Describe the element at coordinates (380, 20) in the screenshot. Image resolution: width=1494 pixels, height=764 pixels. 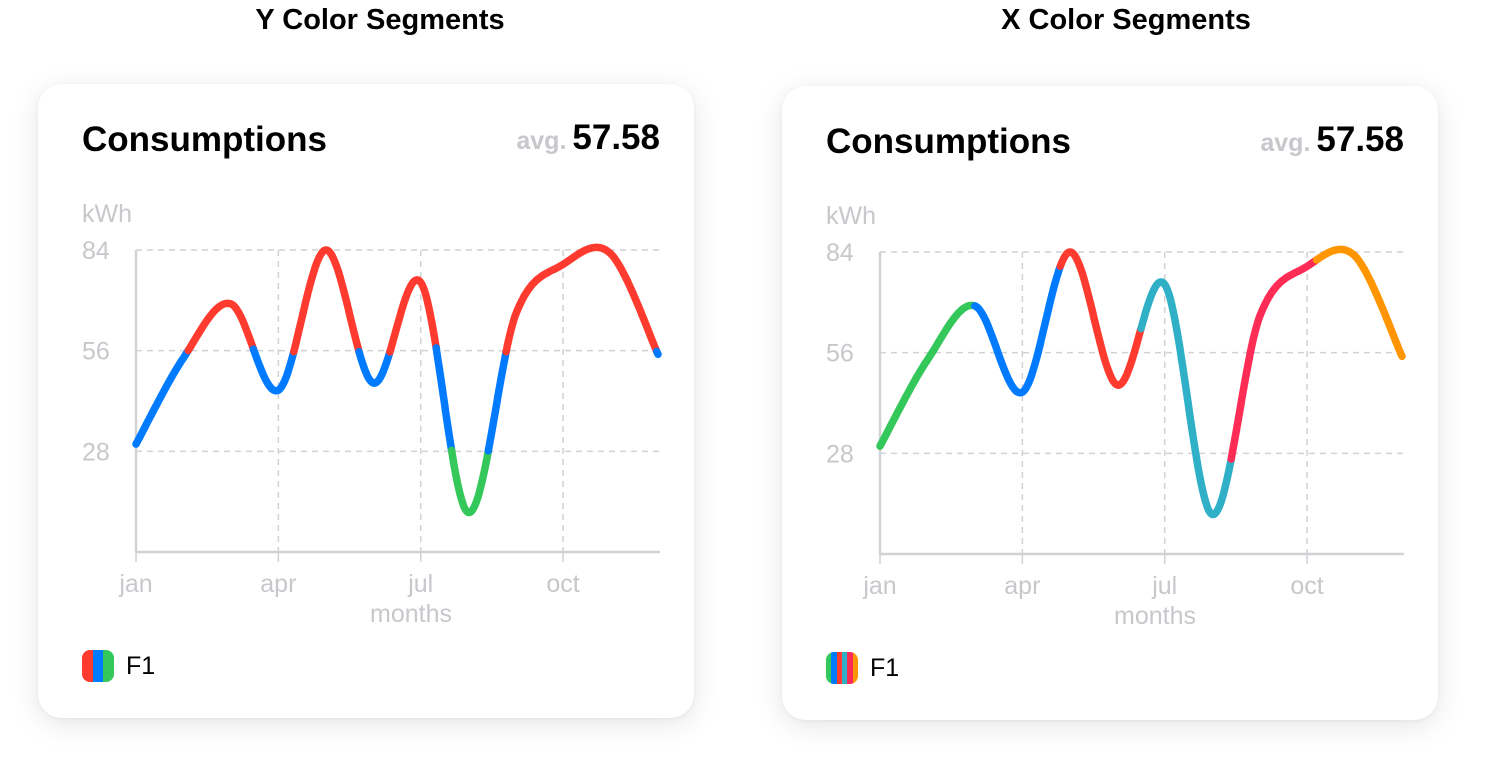
I see `panel-heading: Y Color Segments` at that location.